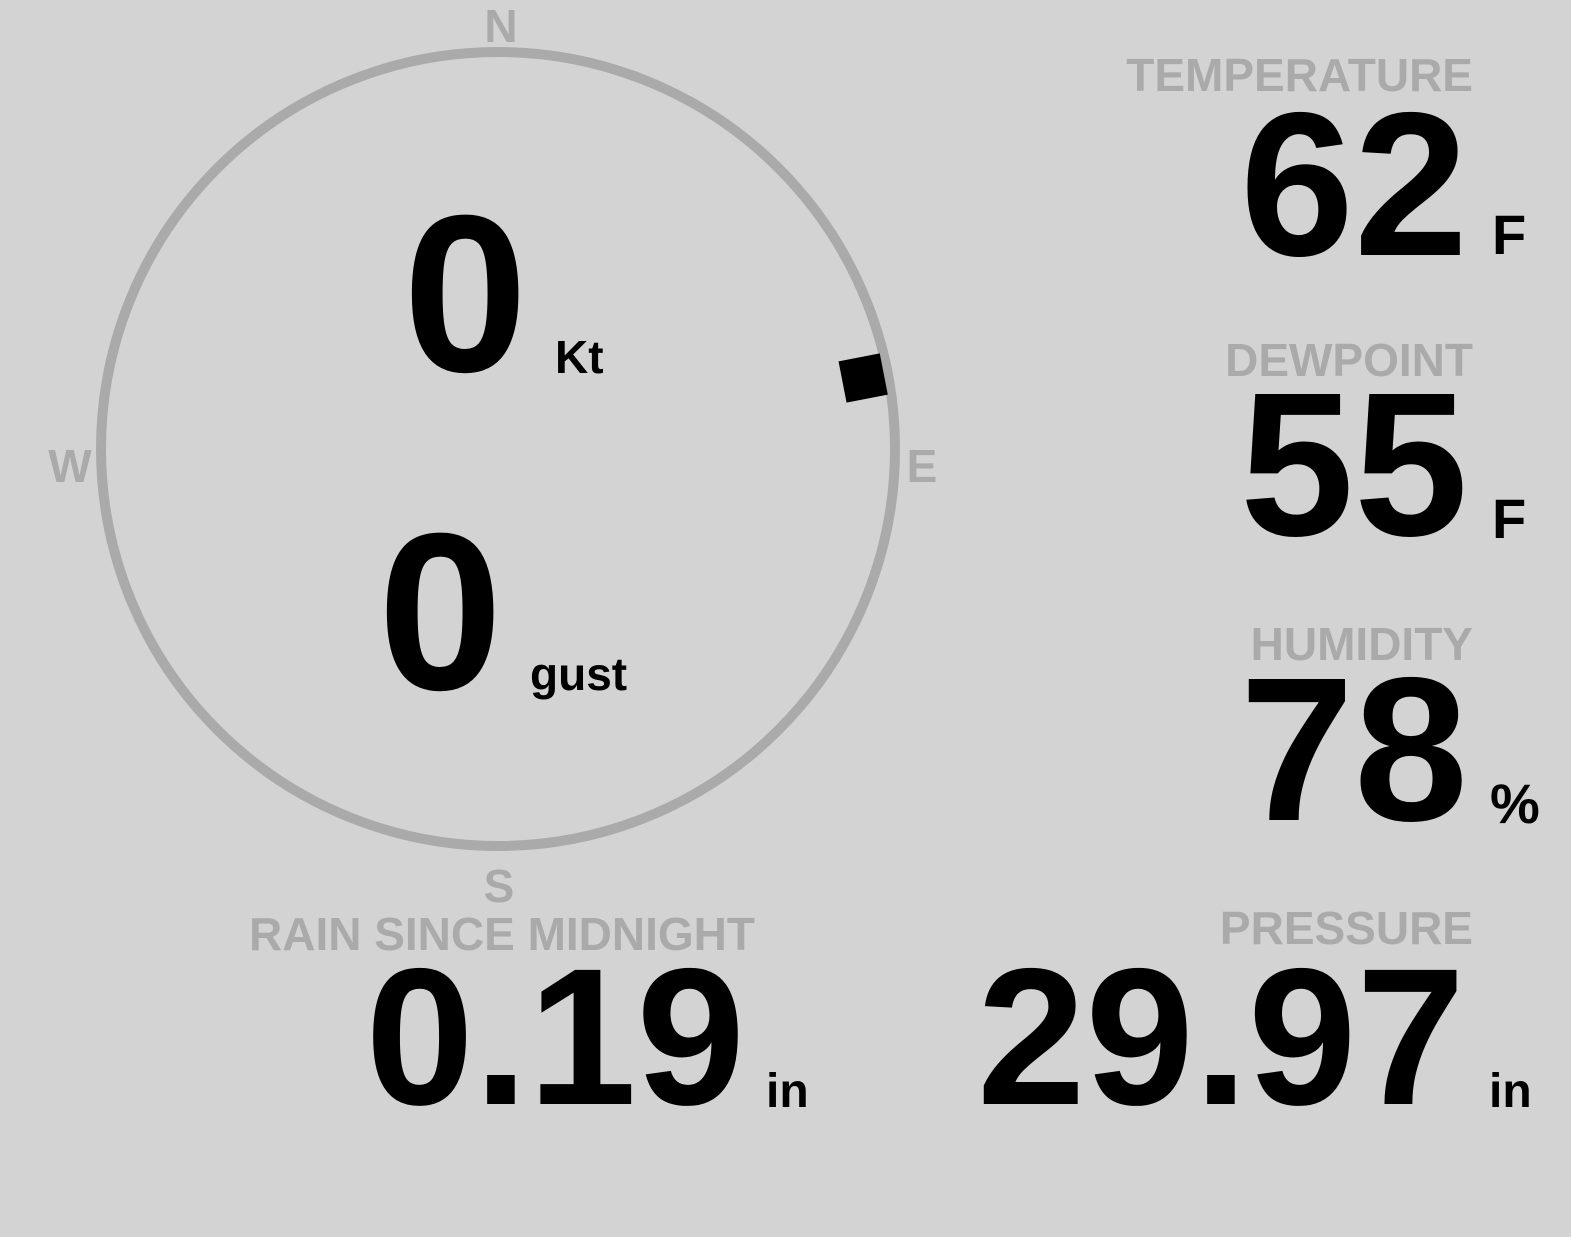  What do you see at coordinates (501, 26) in the screenshot?
I see `compass-north: N` at bounding box center [501, 26].